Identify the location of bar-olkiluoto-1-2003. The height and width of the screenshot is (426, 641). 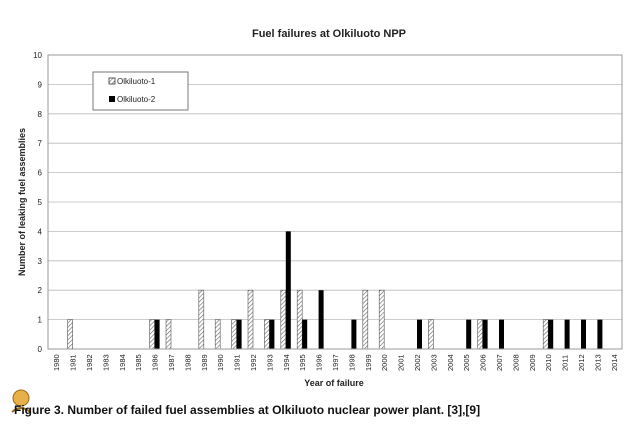
(431, 334).